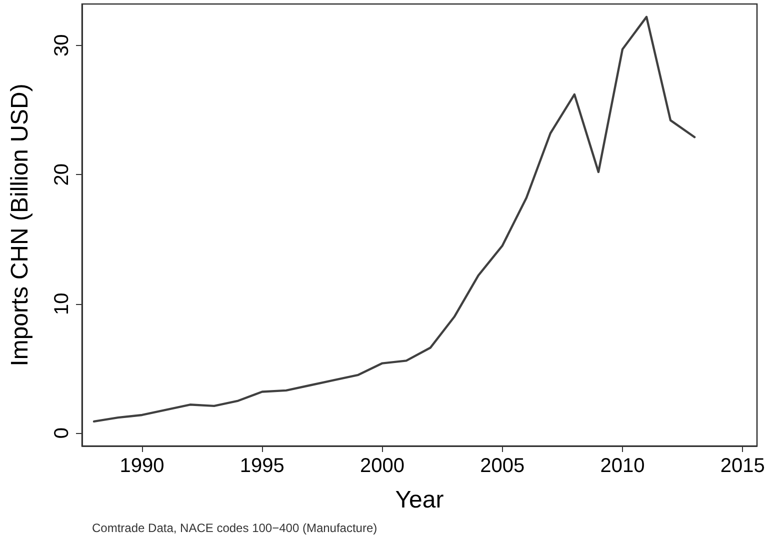 The height and width of the screenshot is (542, 774). Describe the element at coordinates (20, 225) in the screenshot. I see `y-axis-title: Imports CHN (Billion USD)` at that location.